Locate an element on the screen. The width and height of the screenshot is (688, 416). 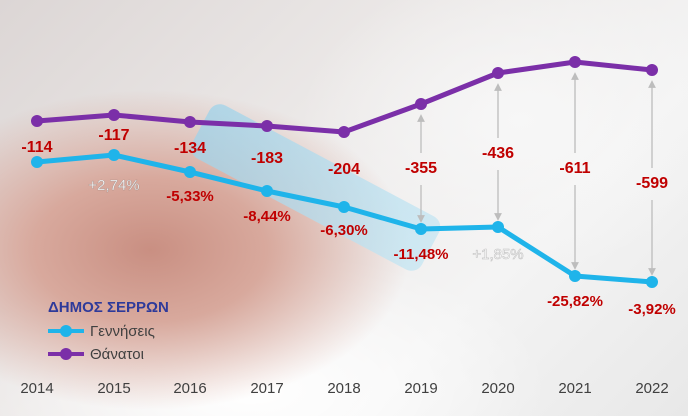
percent-change-label: -8,44% is located at coordinates (267, 216).